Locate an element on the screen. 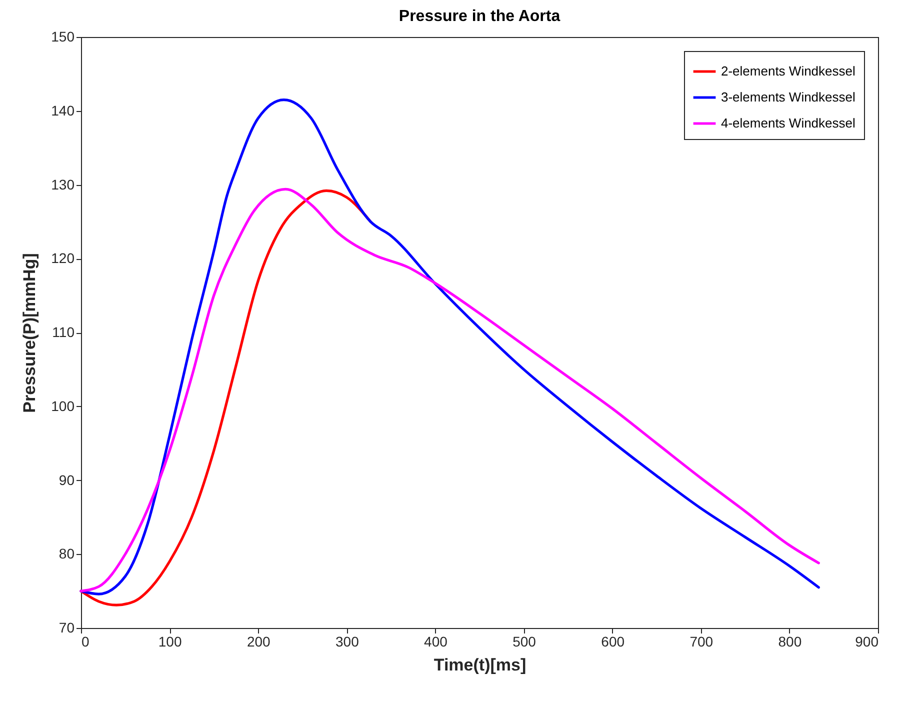  y-tick-label: 130 is located at coordinates (63, 184).